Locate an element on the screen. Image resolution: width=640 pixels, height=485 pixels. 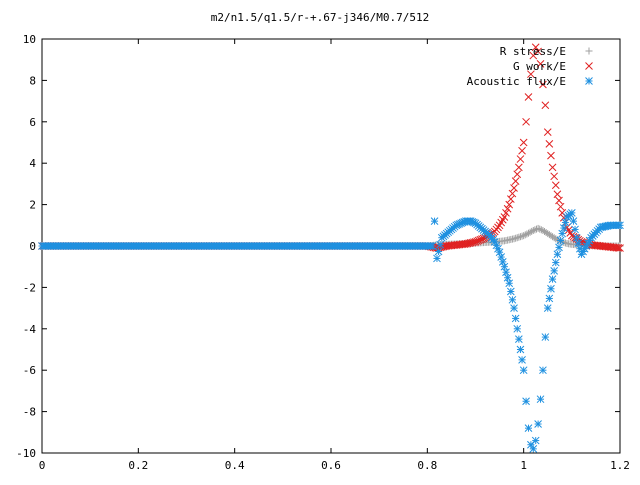
legend-label: G work/E is located at coordinates (539, 66).